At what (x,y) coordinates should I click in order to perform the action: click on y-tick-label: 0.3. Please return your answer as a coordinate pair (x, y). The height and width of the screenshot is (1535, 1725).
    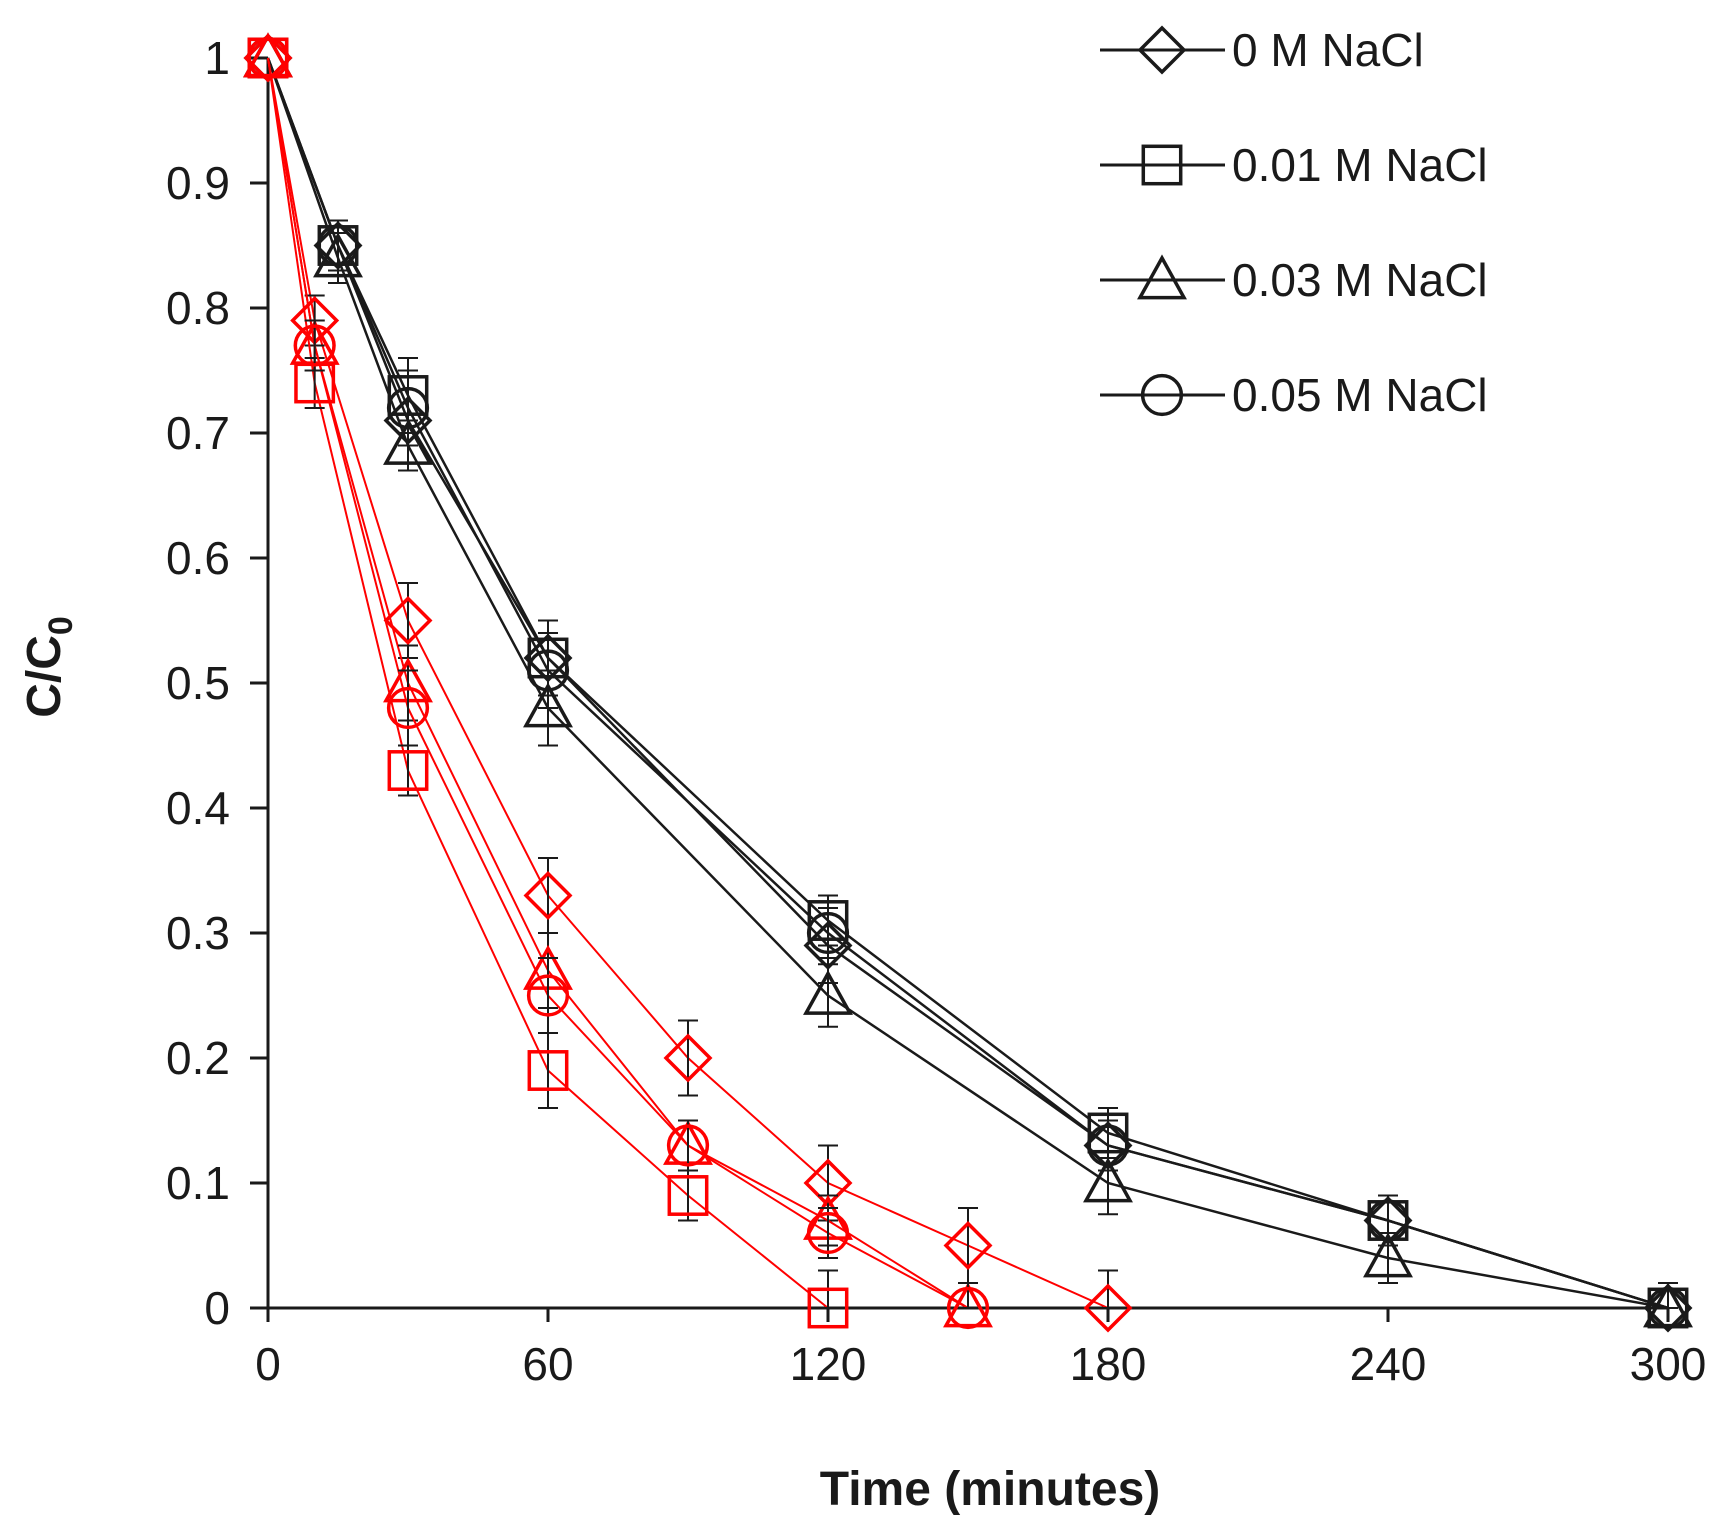
    Looking at the image, I should click on (198, 933).